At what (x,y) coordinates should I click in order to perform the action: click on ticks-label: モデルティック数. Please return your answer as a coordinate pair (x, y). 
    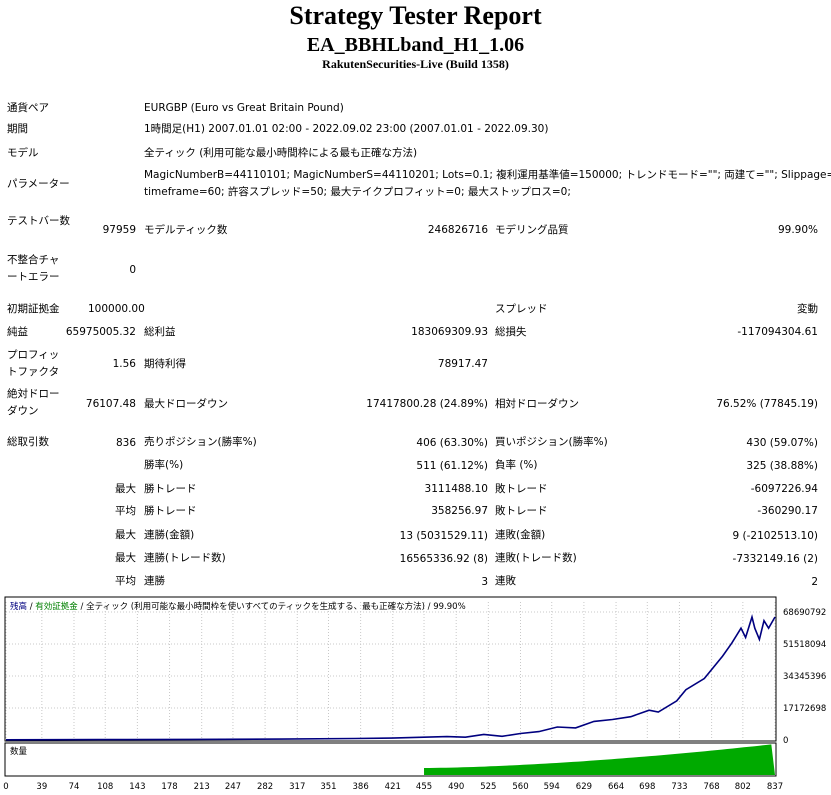
    Looking at the image, I should click on (186, 230).